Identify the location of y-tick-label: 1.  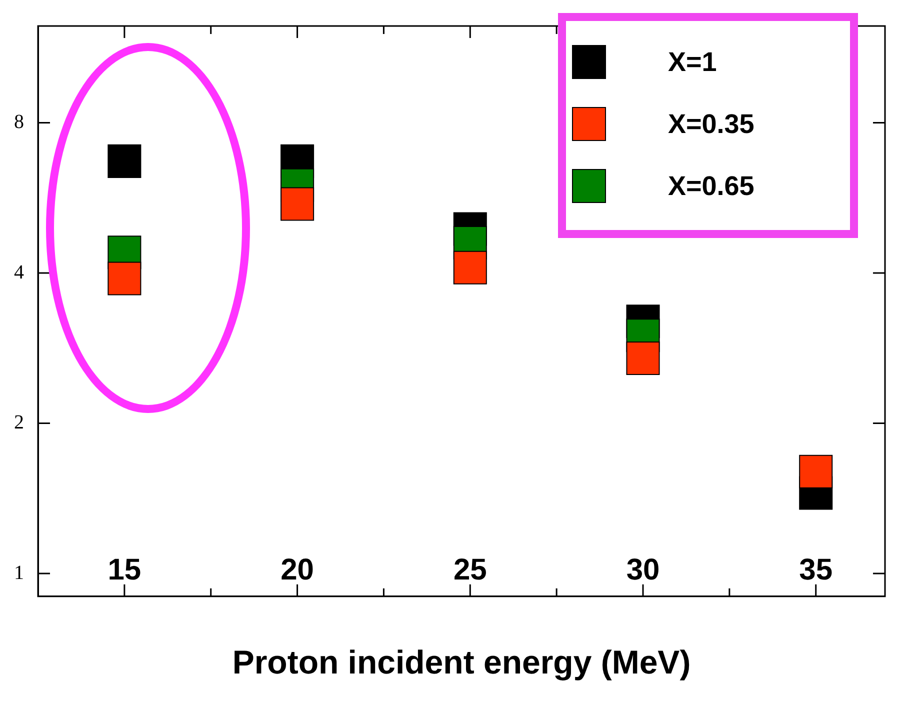
(19, 573).